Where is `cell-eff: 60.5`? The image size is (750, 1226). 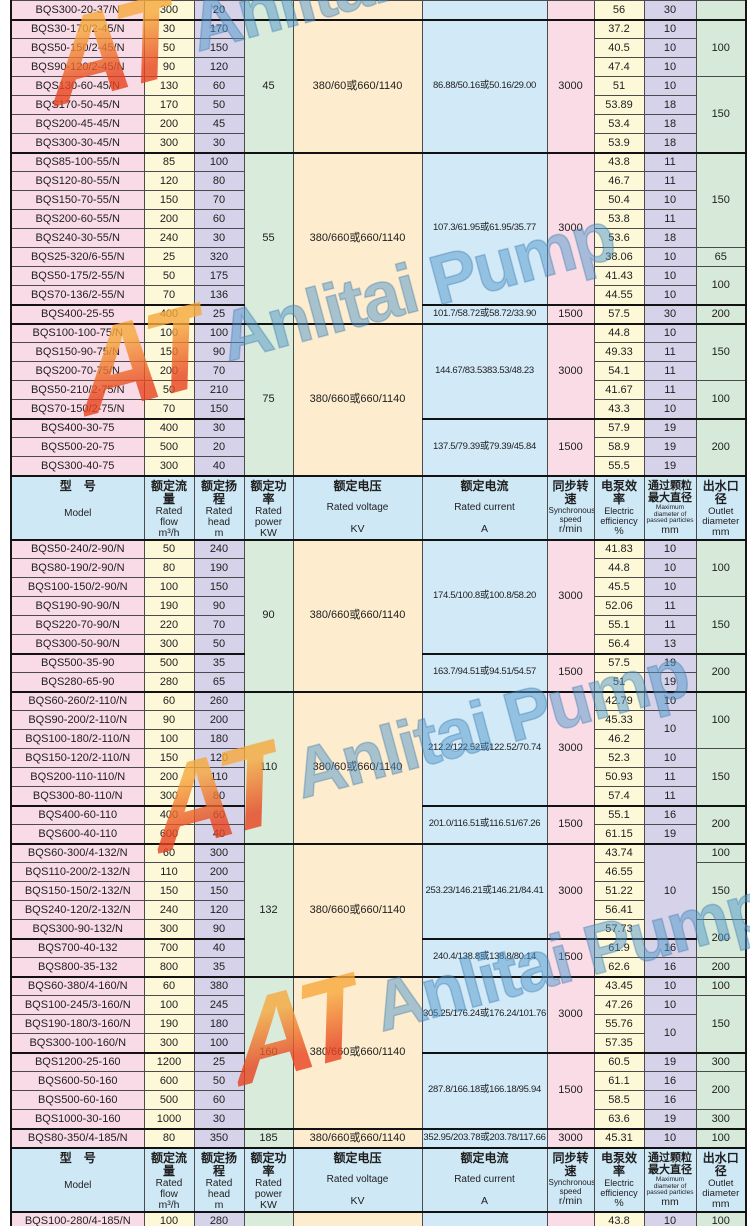 cell-eff: 60.5 is located at coordinates (619, 1061).